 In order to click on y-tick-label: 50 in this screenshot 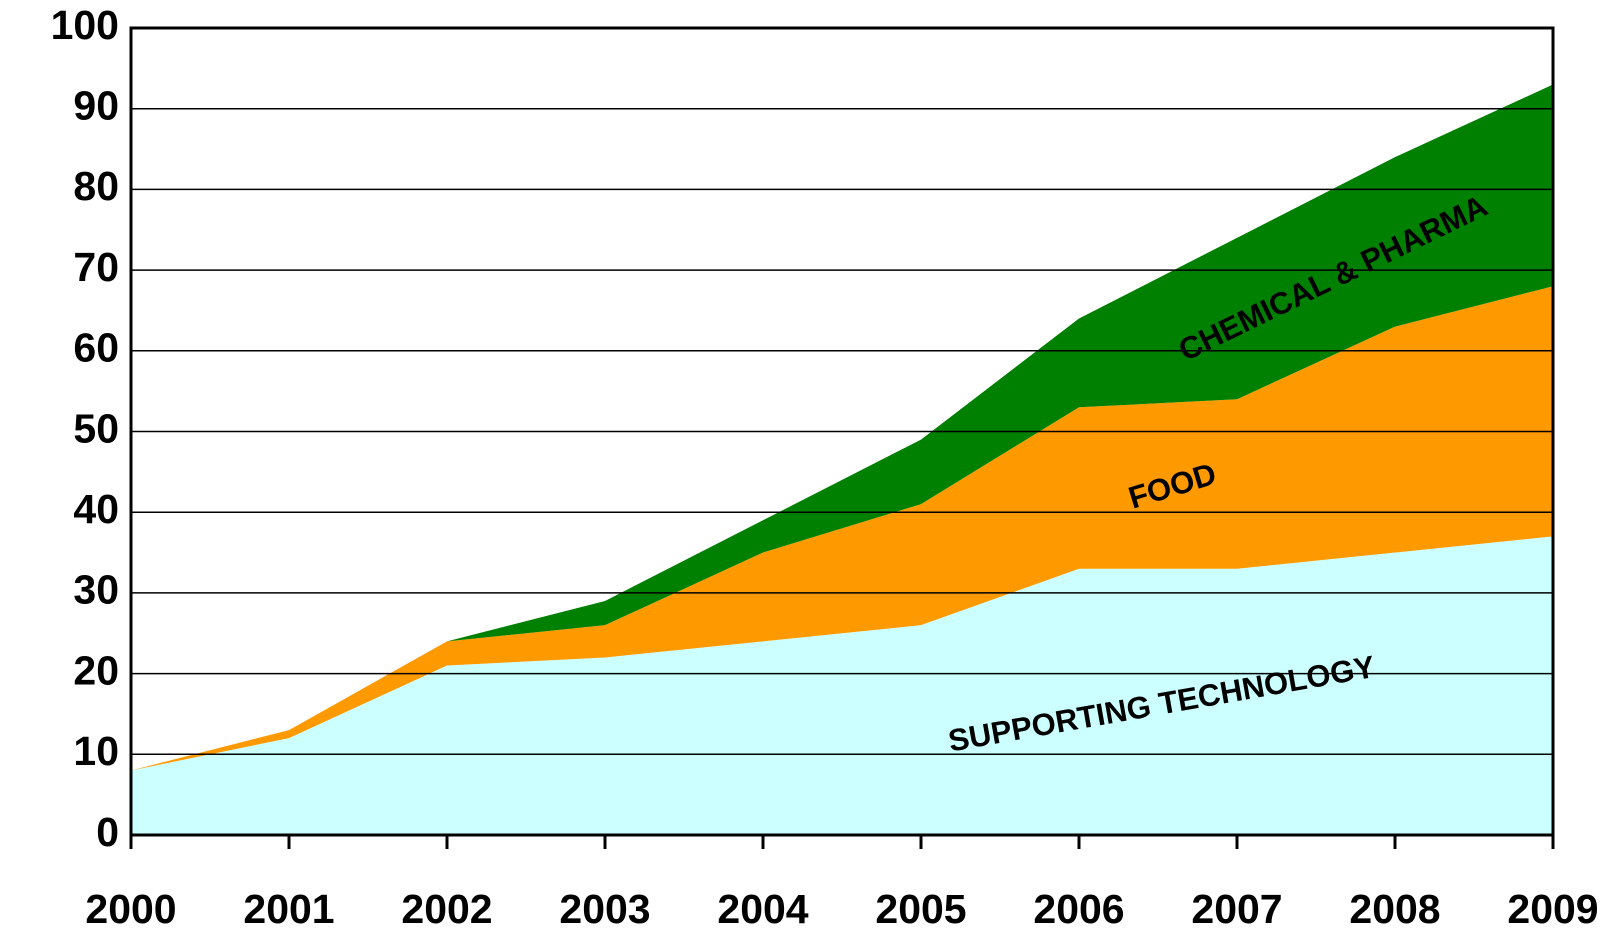, I will do `click(96, 428)`.